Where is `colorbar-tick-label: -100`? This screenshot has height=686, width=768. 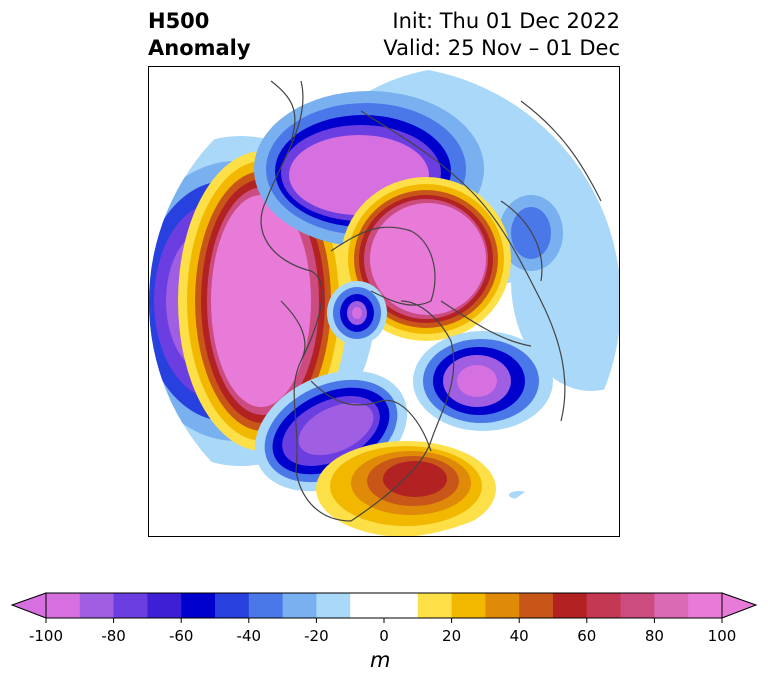 colorbar-tick-label: -100 is located at coordinates (46, 636).